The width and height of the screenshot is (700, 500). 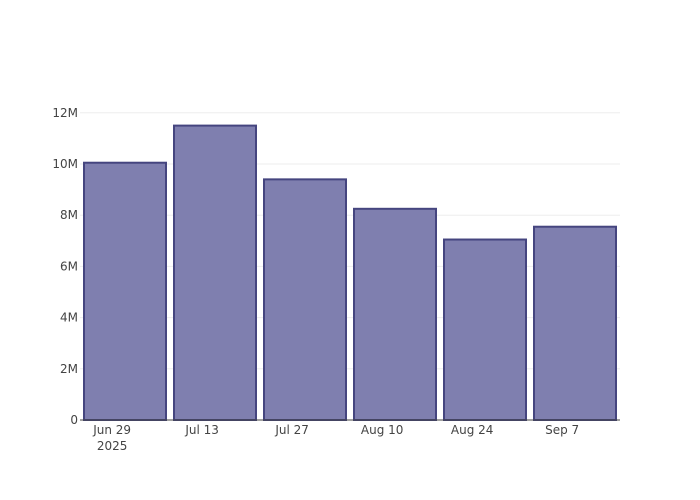 I want to click on x-tick-label-line: Jun 29, so click(x=111, y=430).